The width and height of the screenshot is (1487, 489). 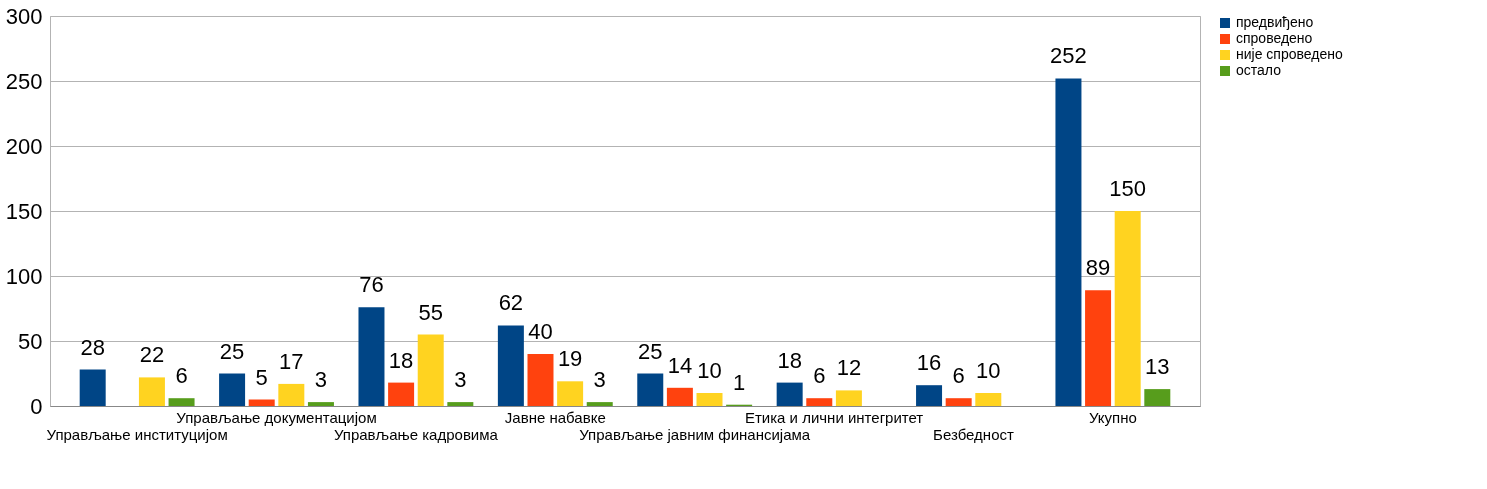 What do you see at coordinates (1128, 188) in the screenshot?
I see `data-label: 150` at bounding box center [1128, 188].